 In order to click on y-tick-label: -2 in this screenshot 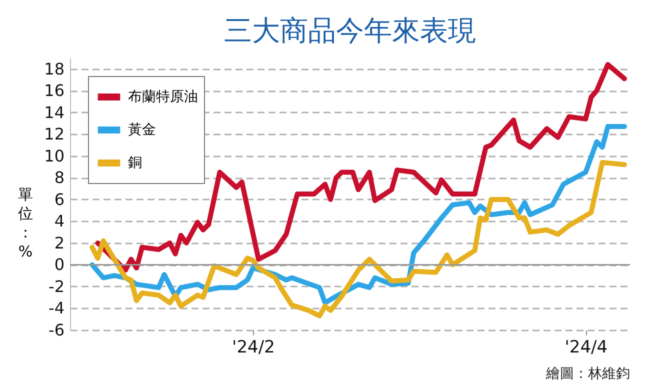, I will do `click(56, 286)`.